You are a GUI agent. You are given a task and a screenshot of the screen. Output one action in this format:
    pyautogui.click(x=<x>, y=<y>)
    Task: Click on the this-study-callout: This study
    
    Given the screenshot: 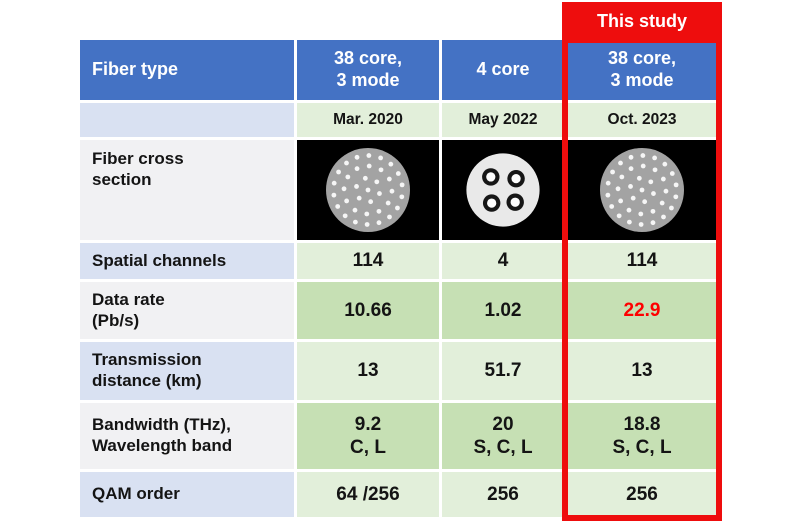 What is the action you would take?
    pyautogui.click(x=642, y=21)
    